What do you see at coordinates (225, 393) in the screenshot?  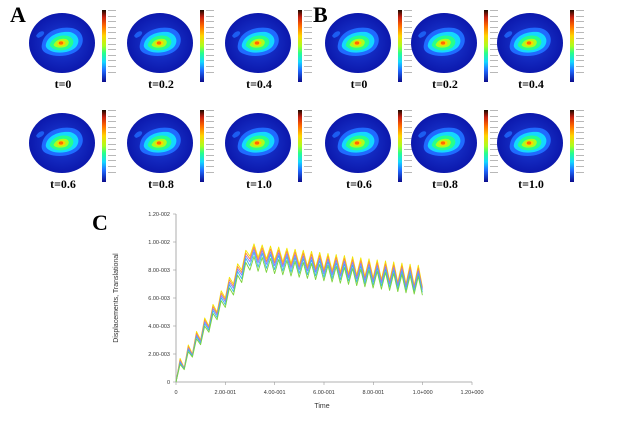 I see `x-tick-label: 2.00-001` at bounding box center [225, 393].